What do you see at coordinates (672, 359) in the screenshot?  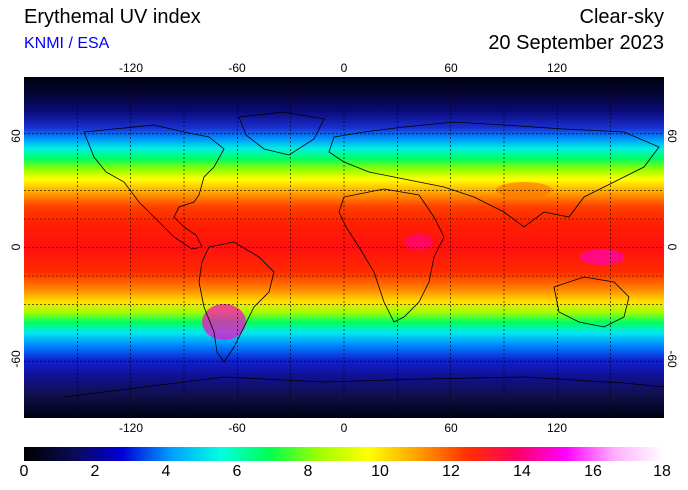 I see `lat-tick-right: -60` at bounding box center [672, 359].